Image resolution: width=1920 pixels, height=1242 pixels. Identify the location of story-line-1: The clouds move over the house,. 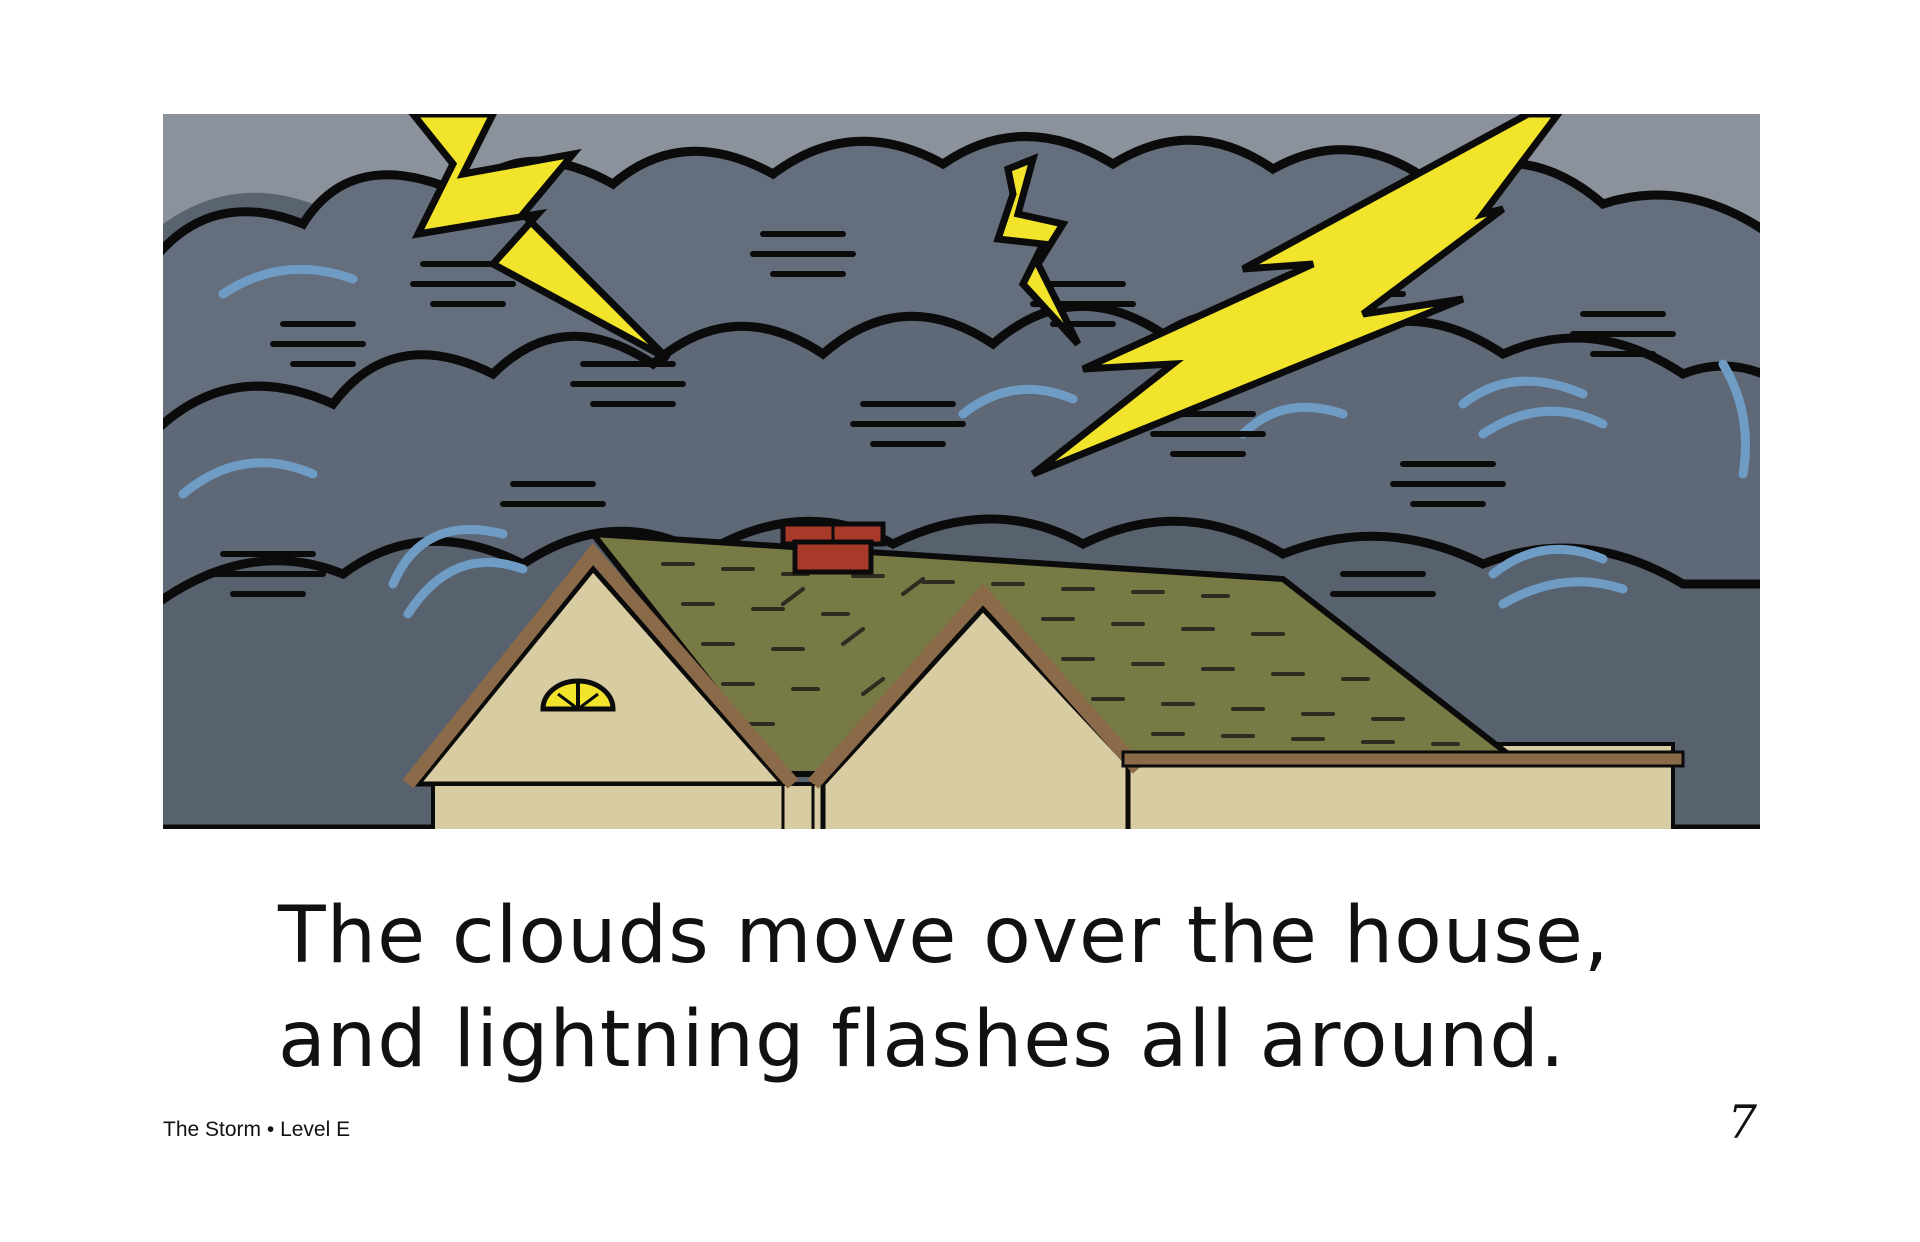
(944, 936).